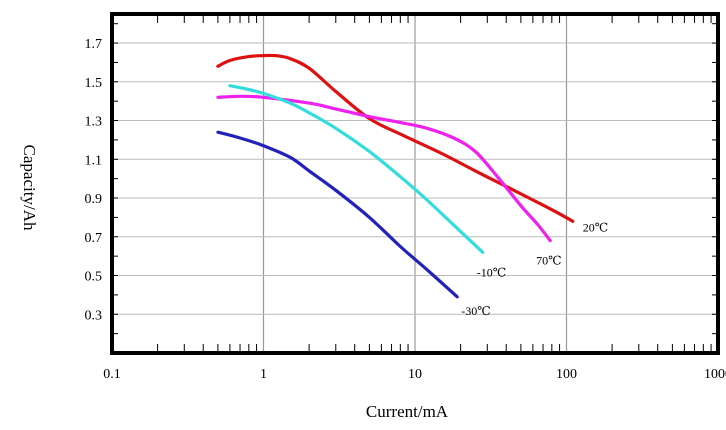 This screenshot has height=430, width=726. I want to click on series-label: -10℃, so click(491, 272).